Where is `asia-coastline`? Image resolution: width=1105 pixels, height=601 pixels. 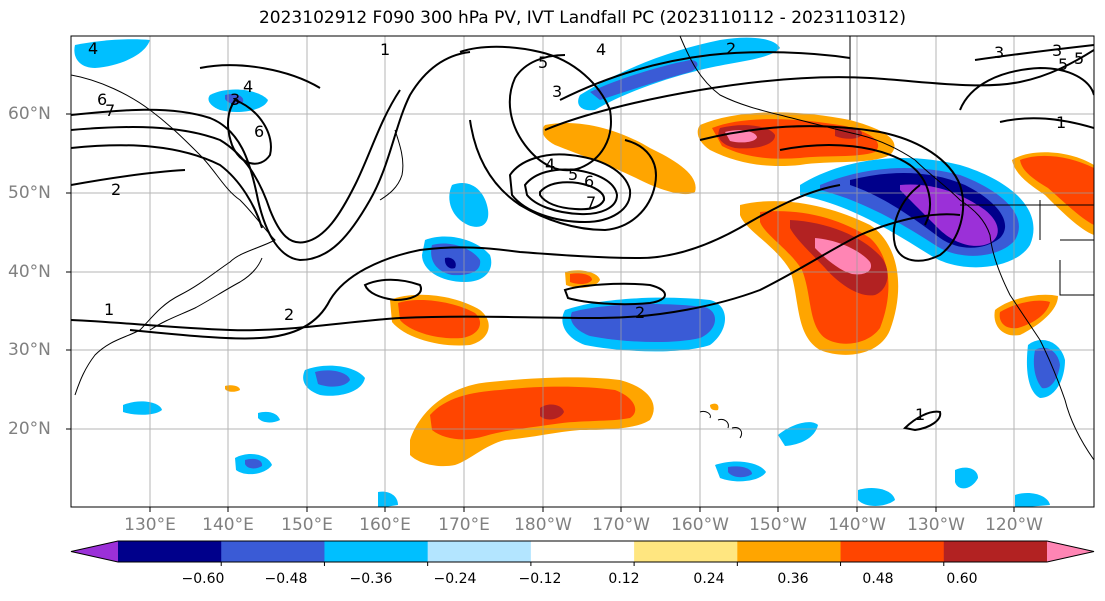
asia-coastline is located at coordinates (173, 235).